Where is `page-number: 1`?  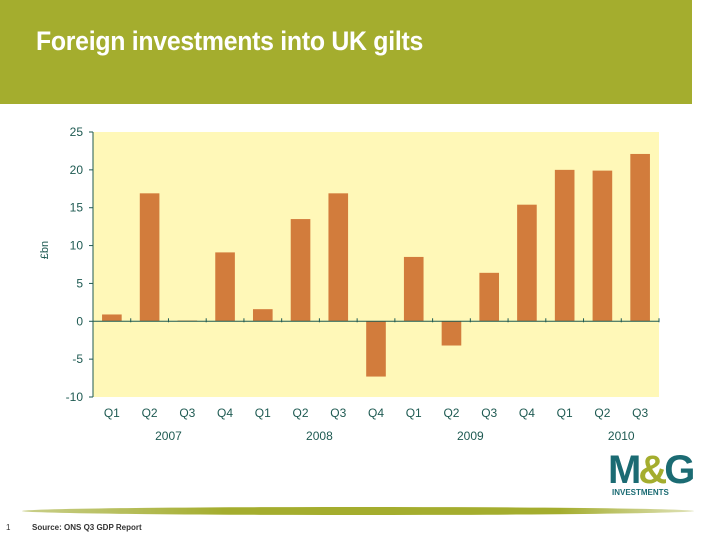 page-number: 1 is located at coordinates (8, 527).